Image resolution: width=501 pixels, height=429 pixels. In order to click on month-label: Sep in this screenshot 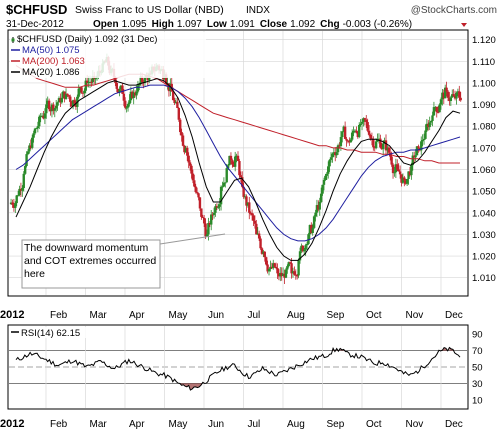, I will do `click(336, 315)`.